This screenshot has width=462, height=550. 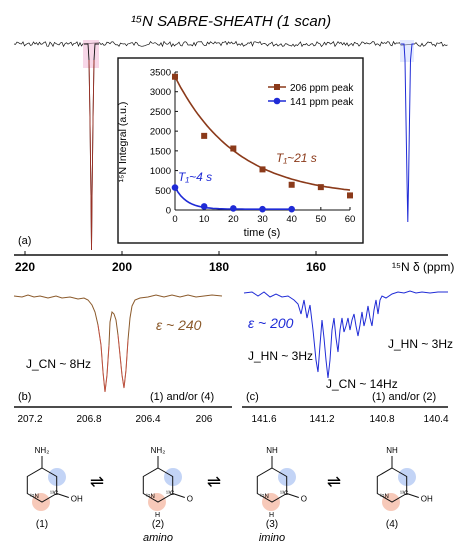 What do you see at coordinates (350, 219) in the screenshot?
I see `x-tick-label: 60` at bounding box center [350, 219].